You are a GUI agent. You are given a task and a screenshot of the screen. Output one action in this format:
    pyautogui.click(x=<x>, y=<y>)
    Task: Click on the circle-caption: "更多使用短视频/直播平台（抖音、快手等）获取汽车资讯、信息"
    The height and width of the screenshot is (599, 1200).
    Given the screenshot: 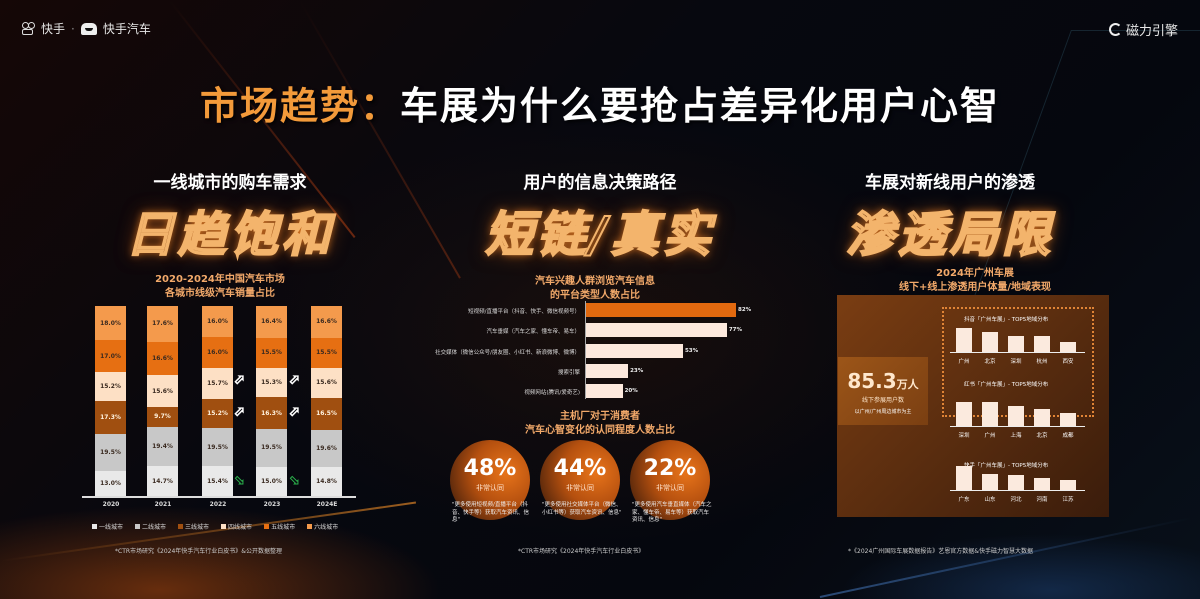 What is the action you would take?
    pyautogui.click(x=491, y=512)
    